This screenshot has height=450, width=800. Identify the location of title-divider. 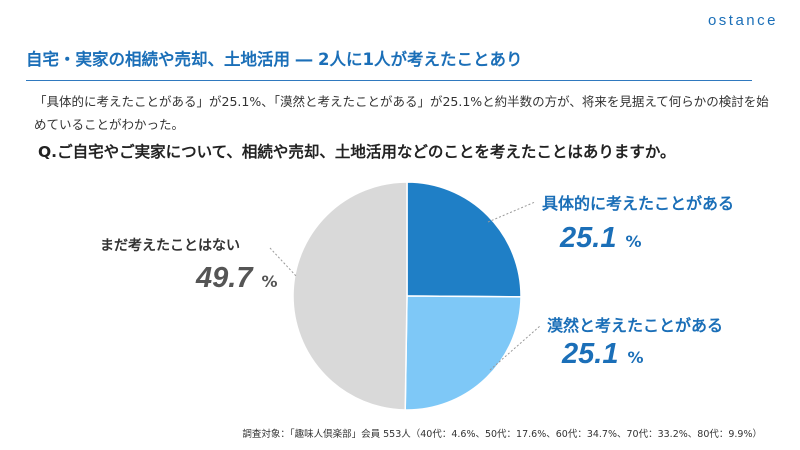
(389, 80).